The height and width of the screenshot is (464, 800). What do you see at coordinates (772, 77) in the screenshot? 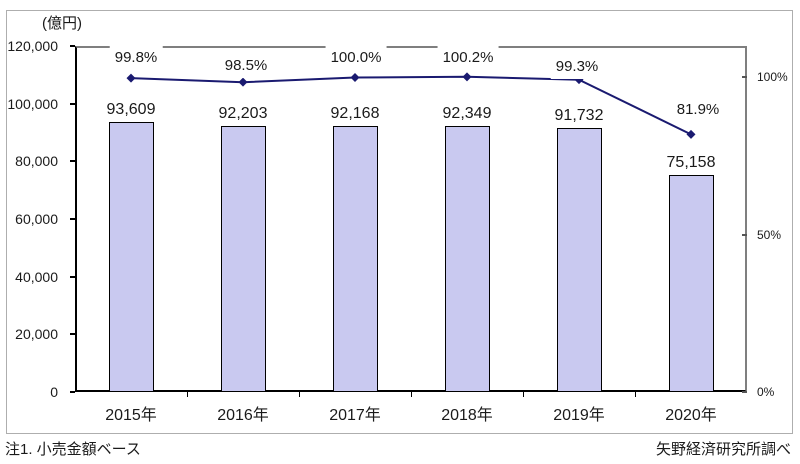
I see `right-axis-tick-label: 100%` at bounding box center [772, 77].